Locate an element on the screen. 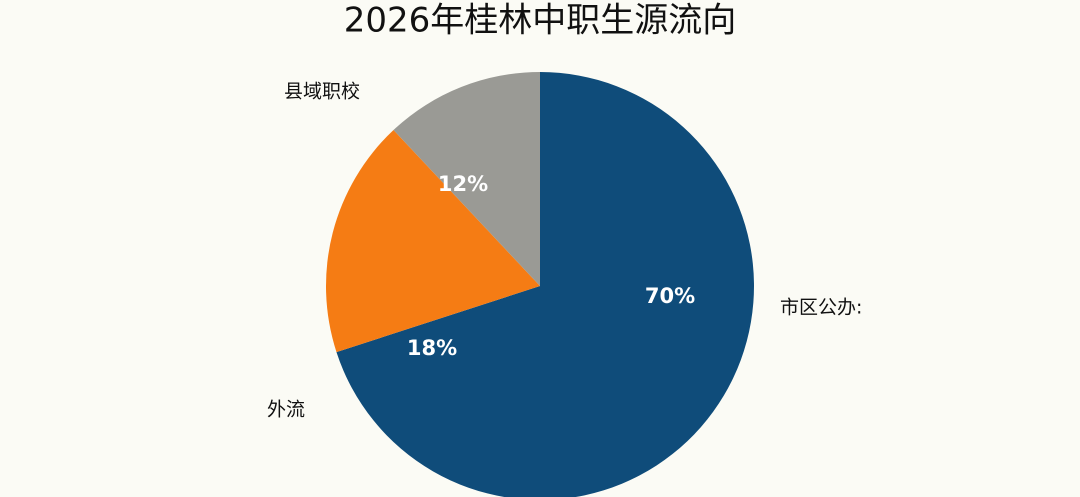 The width and height of the screenshot is (1080, 497). slice-label: 外流 is located at coordinates (286, 410).